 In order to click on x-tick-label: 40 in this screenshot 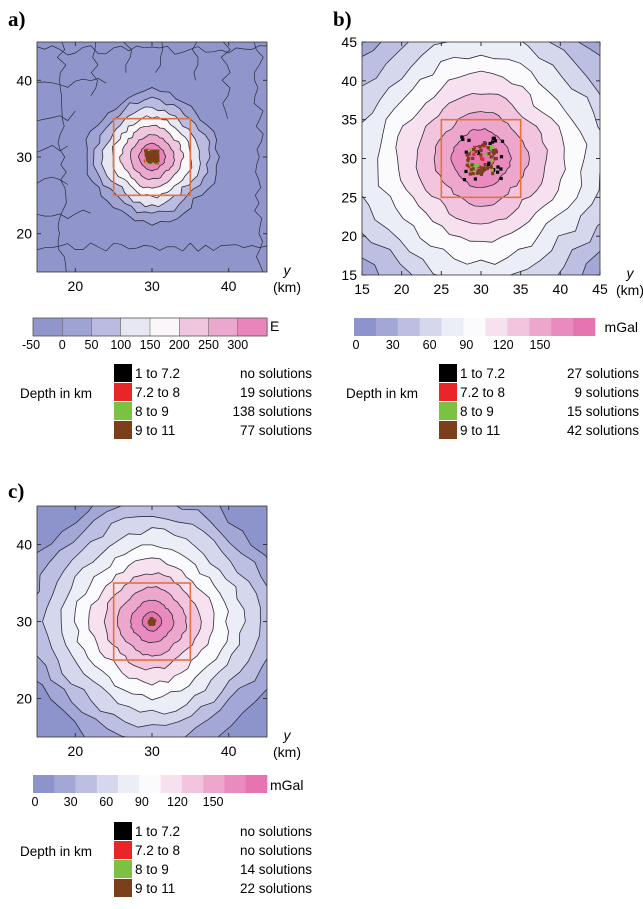, I will do `click(561, 289)`.